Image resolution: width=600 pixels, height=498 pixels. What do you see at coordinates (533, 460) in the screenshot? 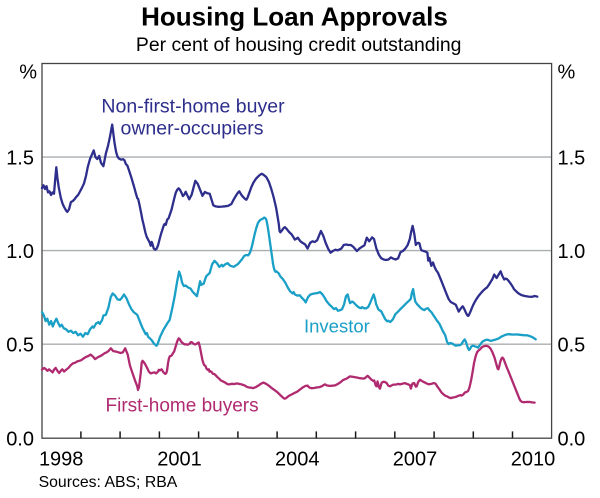
I see `svg-text: 2010` at bounding box center [533, 460].